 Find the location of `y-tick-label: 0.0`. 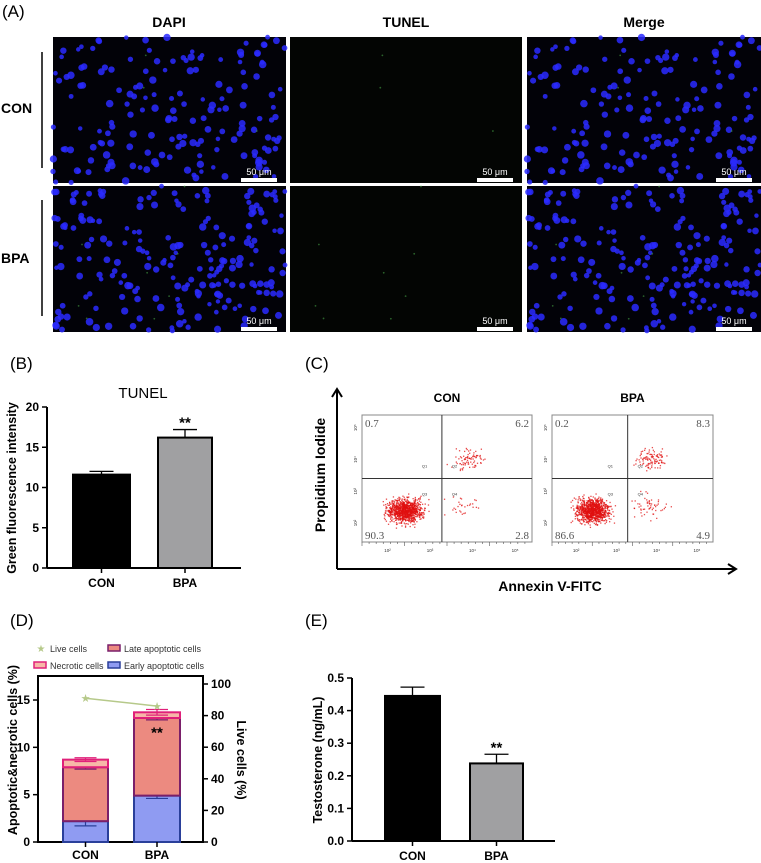

y-tick-label: 0.0 is located at coordinates (335, 841).